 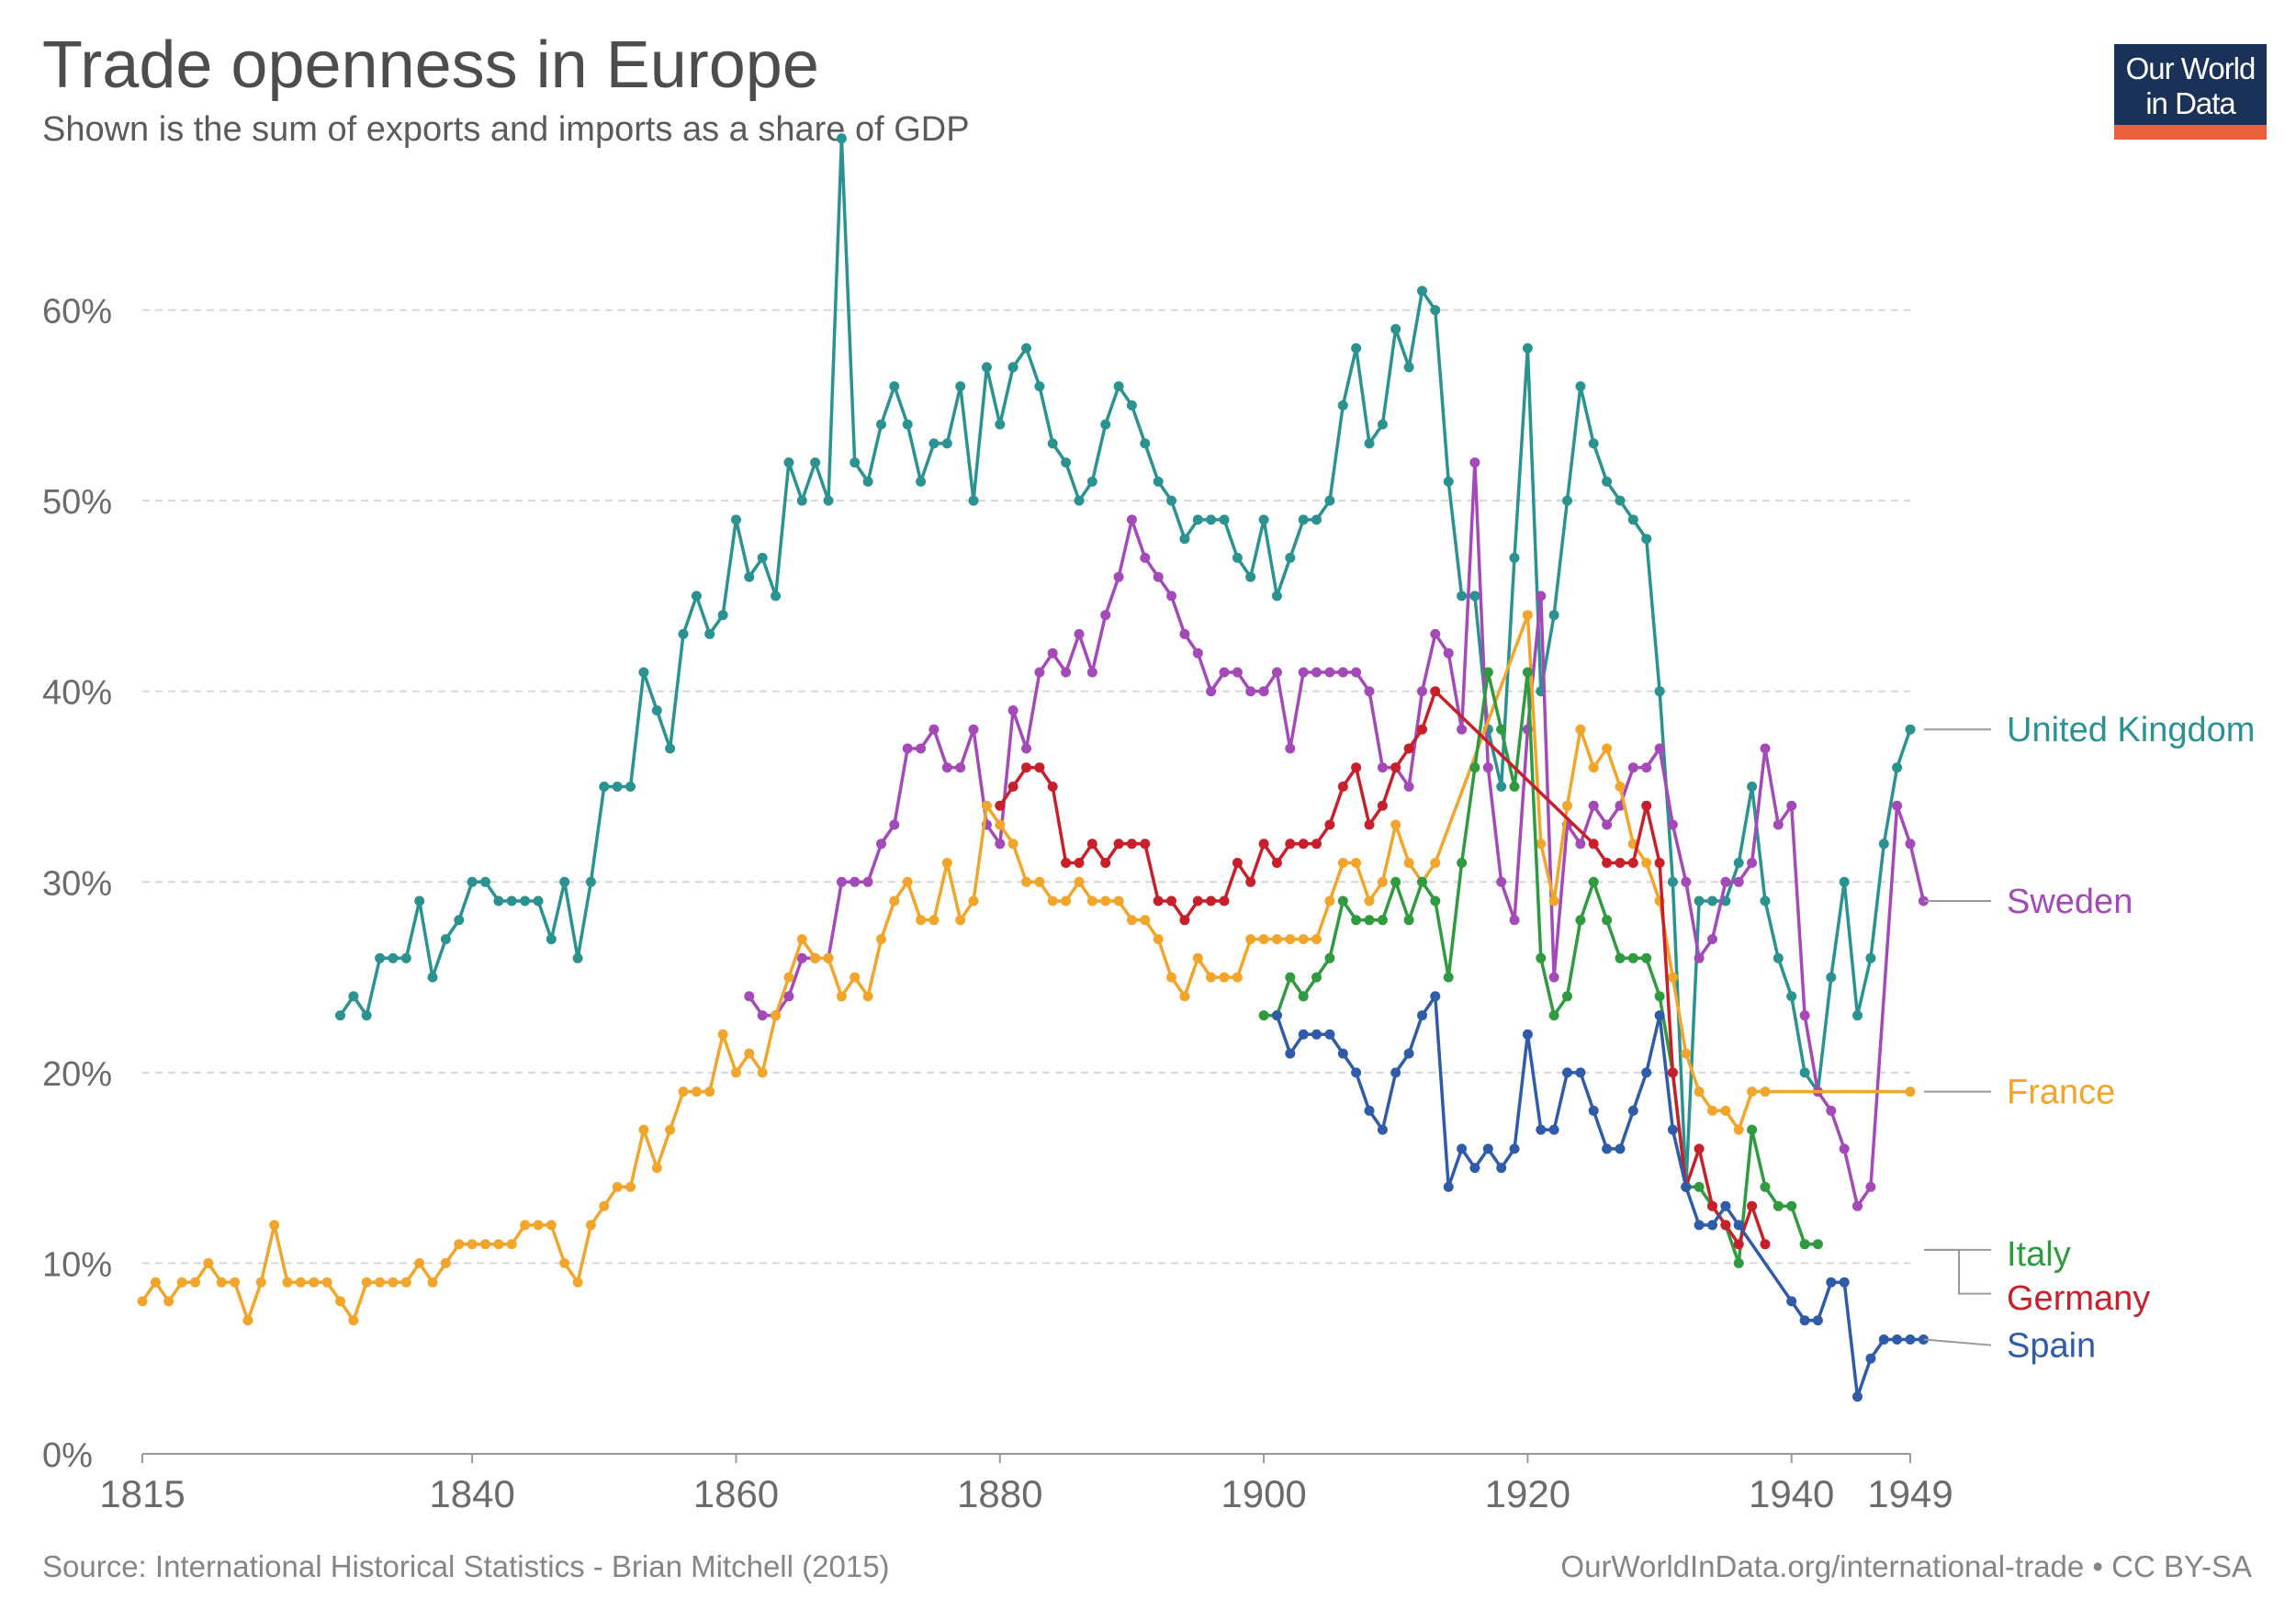 What do you see at coordinates (1600, 1196) in the screenshot?
I see `series-spain` at bounding box center [1600, 1196].